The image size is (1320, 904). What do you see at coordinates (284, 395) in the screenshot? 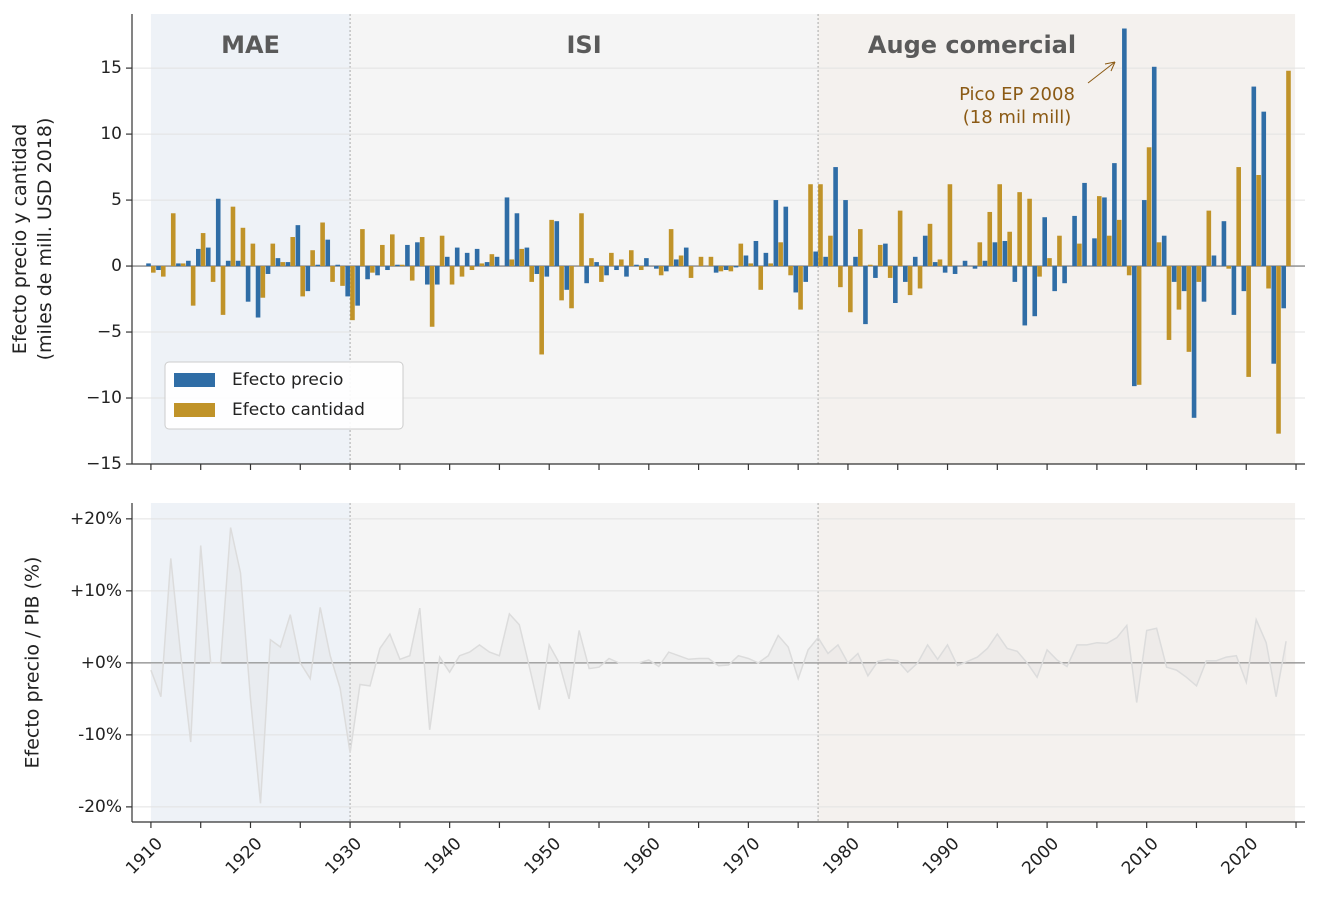
I see `legend: Efecto precio Efecto cantidad` at bounding box center [284, 395].